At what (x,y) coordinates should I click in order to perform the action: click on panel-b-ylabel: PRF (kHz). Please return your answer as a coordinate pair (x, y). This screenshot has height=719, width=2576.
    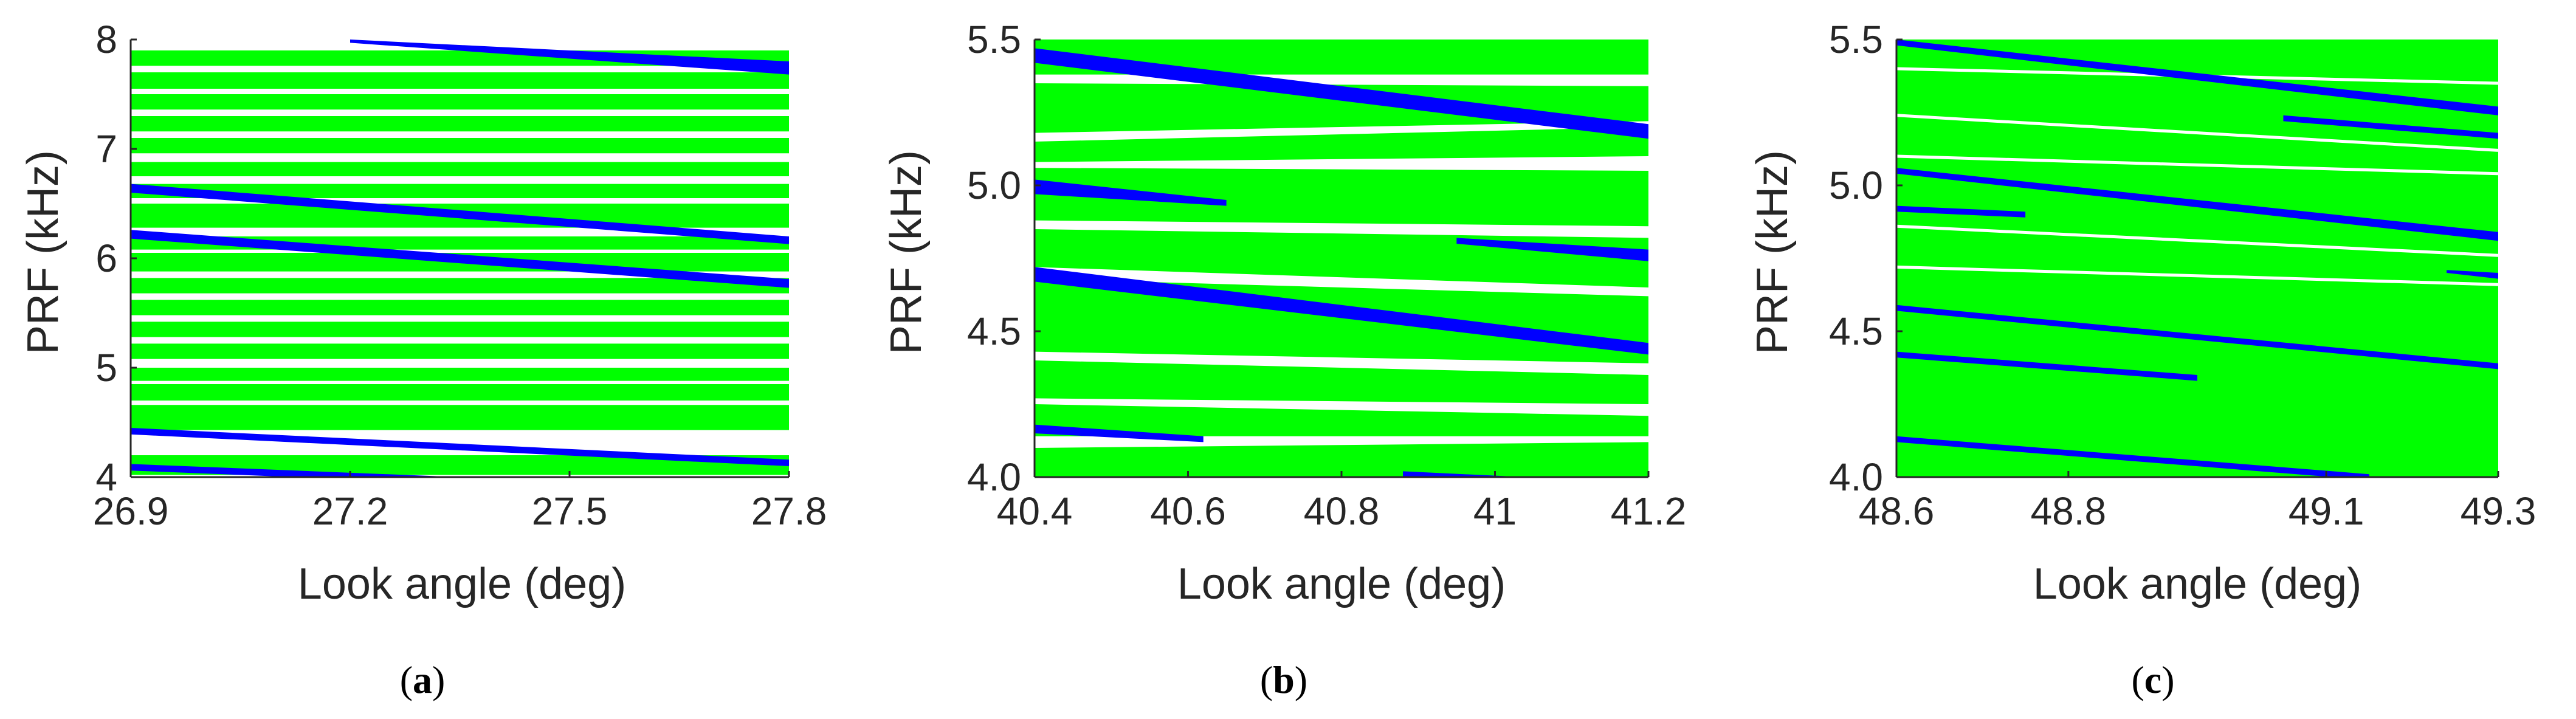
    Looking at the image, I should click on (907, 252).